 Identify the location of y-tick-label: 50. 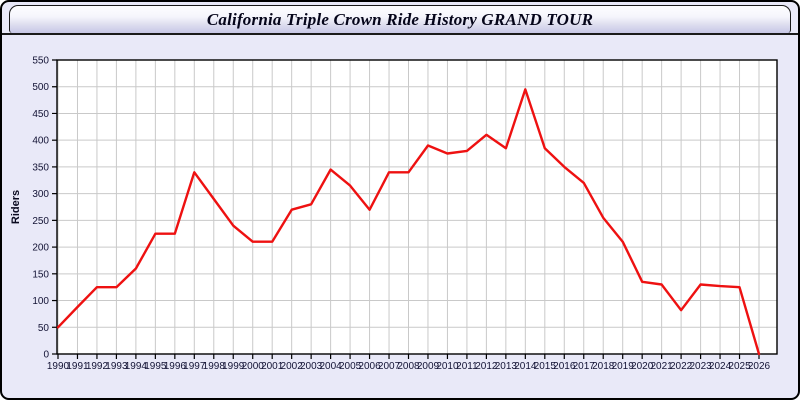
(44, 328).